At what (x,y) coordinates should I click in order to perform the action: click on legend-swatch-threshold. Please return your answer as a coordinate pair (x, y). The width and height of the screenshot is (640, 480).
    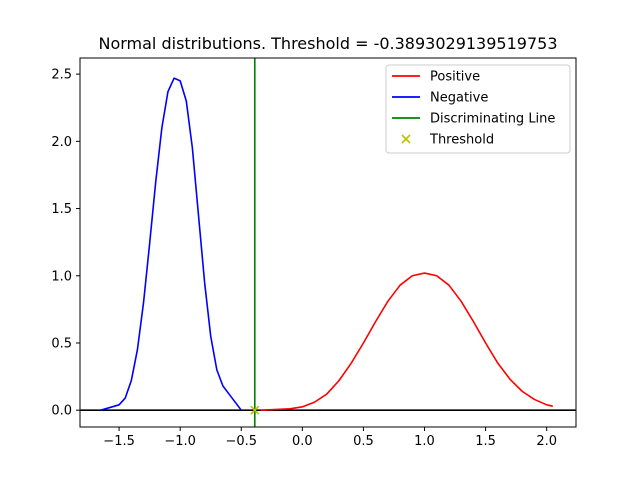
    Looking at the image, I should click on (406, 139).